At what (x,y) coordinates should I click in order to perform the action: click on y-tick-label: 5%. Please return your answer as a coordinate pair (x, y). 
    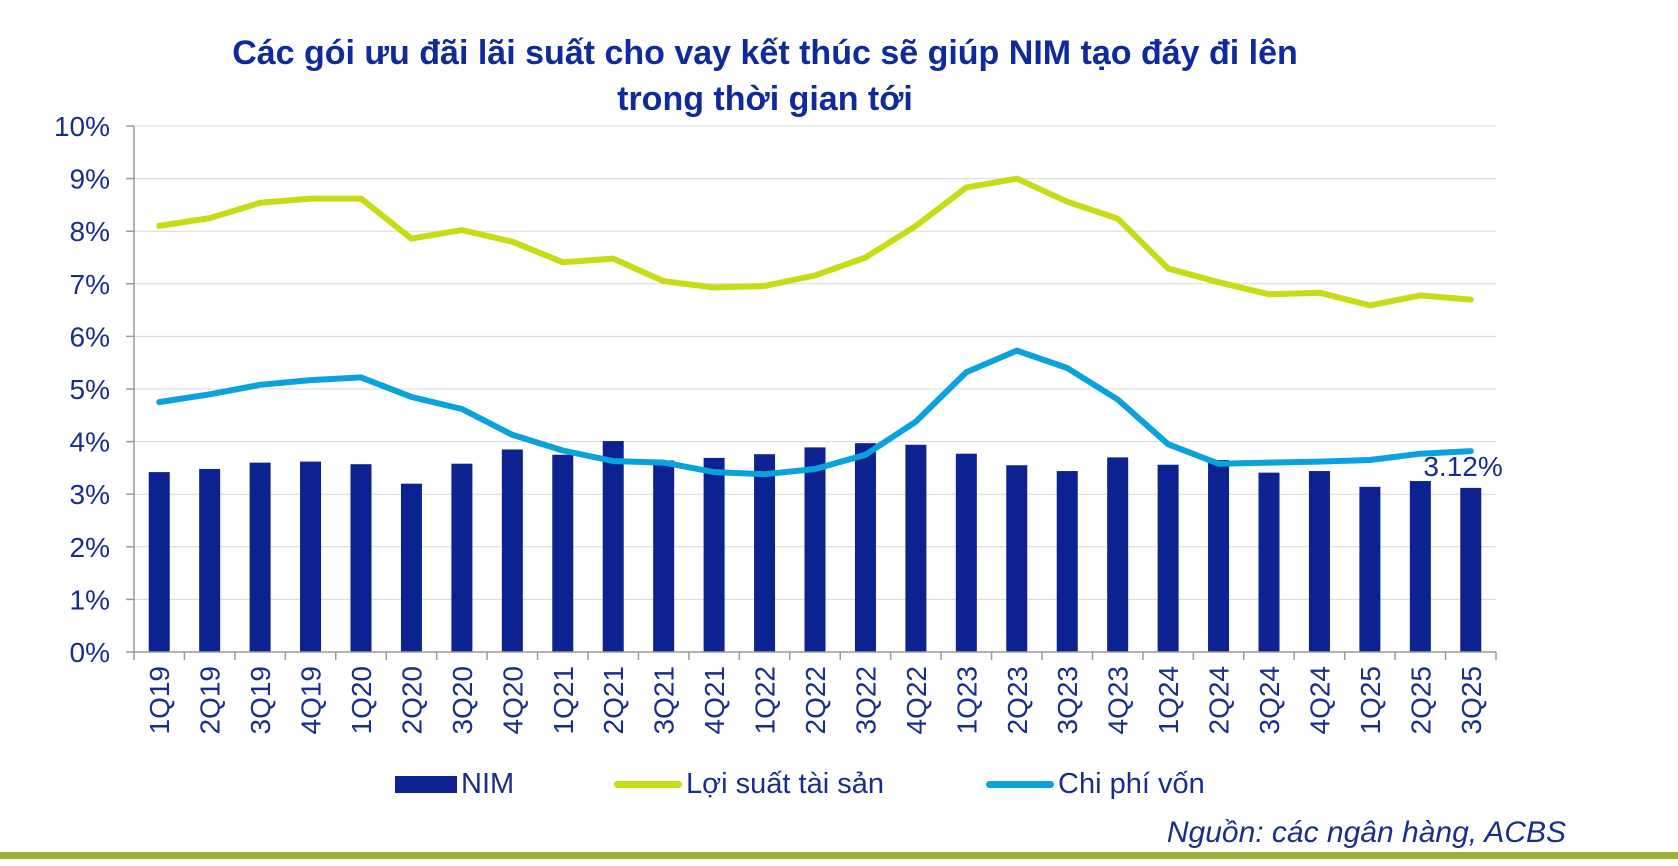
    Looking at the image, I should click on (90, 389).